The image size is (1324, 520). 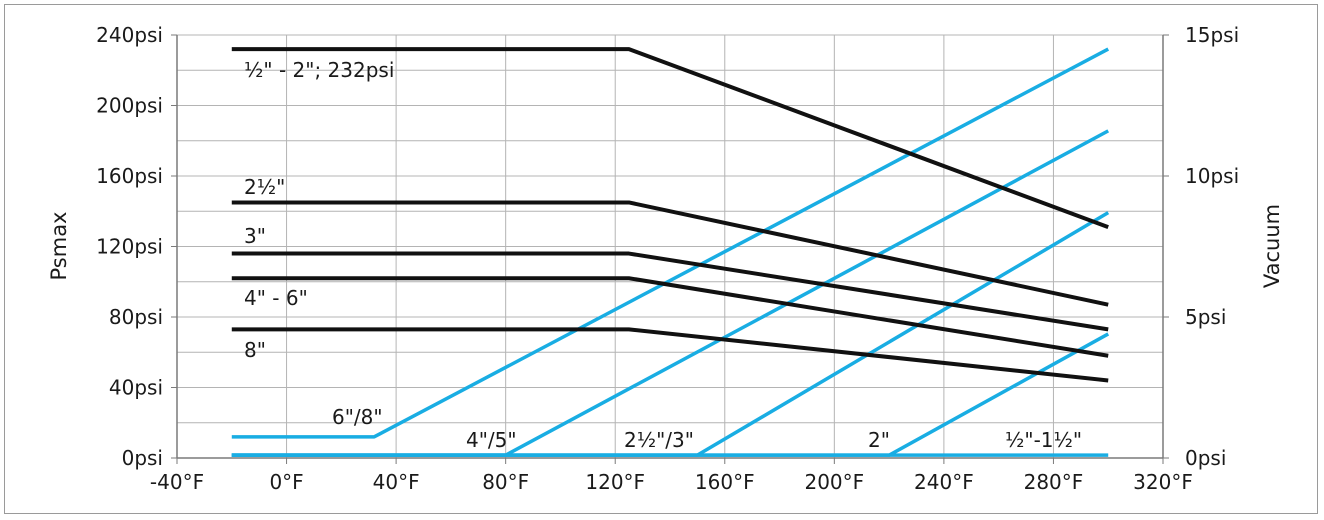 What do you see at coordinates (1163, 482) in the screenshot?
I see `x-tick-label: 320°F` at bounding box center [1163, 482].